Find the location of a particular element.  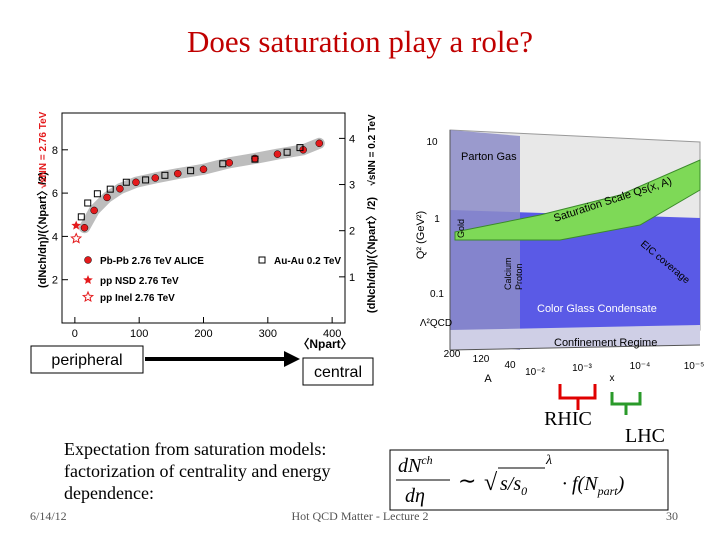

central-label: central is located at coordinates (338, 372).